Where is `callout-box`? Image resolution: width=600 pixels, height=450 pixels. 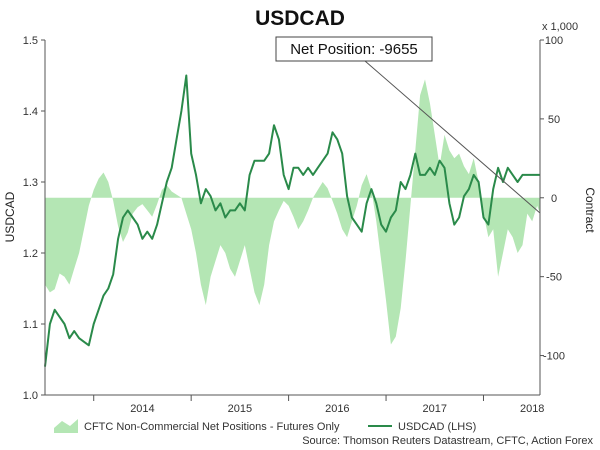
callout-box is located at coordinates (354, 49).